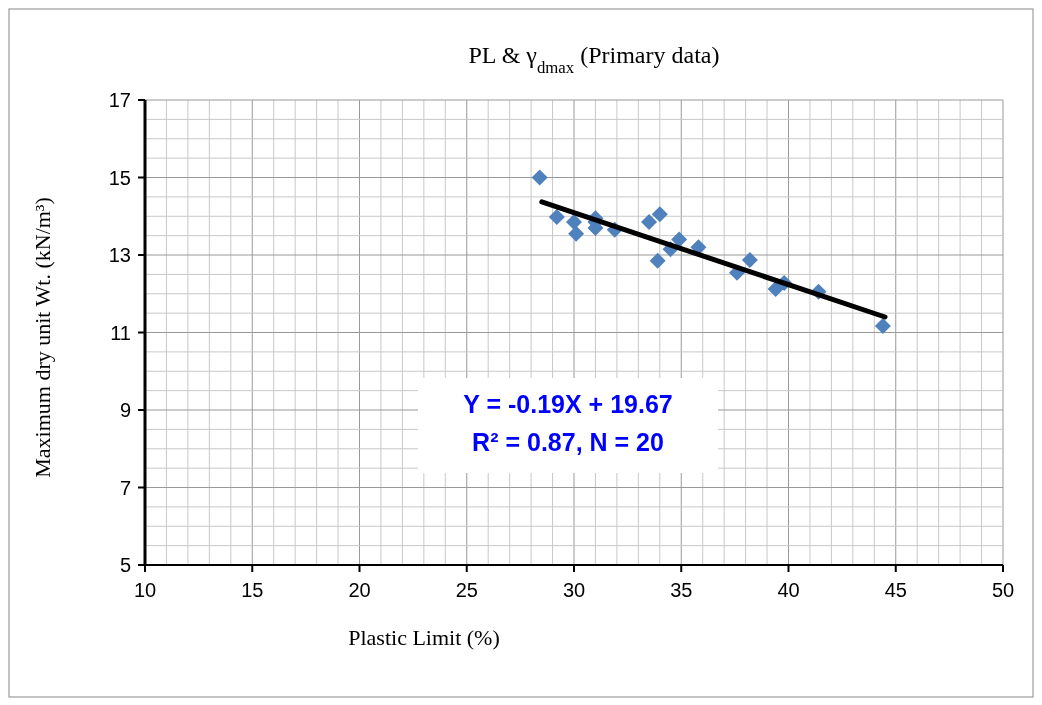 Image resolution: width=1042 pixels, height=705 pixels. I want to click on y-tick-label: 11, so click(120, 332).